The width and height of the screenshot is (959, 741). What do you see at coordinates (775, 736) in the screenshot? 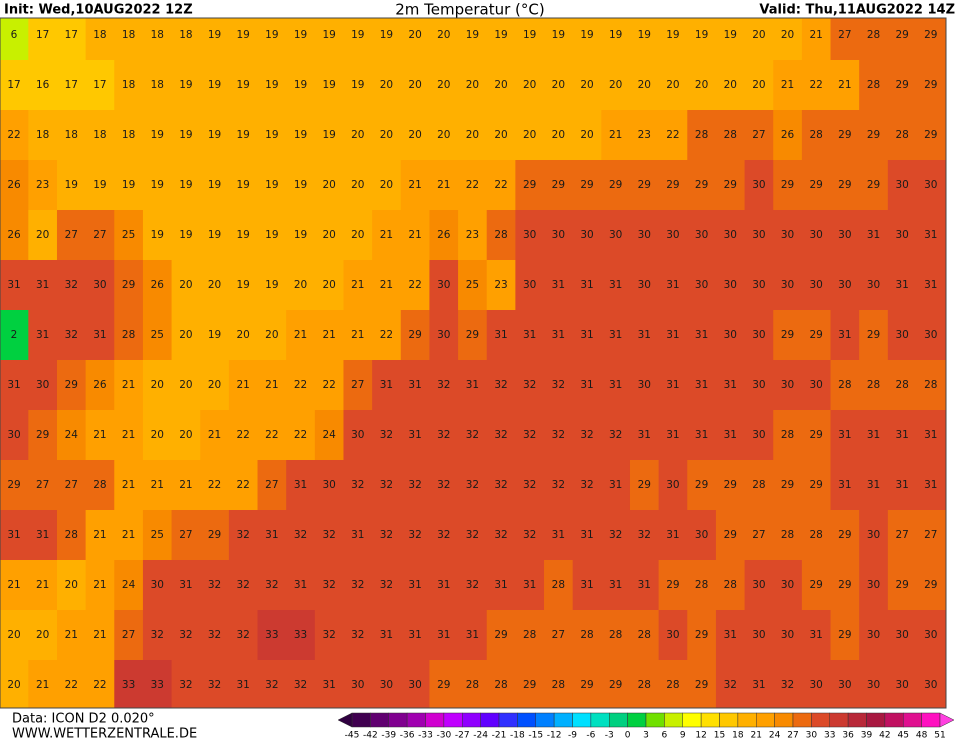
I see `colorbar-label: 24` at bounding box center [775, 736].